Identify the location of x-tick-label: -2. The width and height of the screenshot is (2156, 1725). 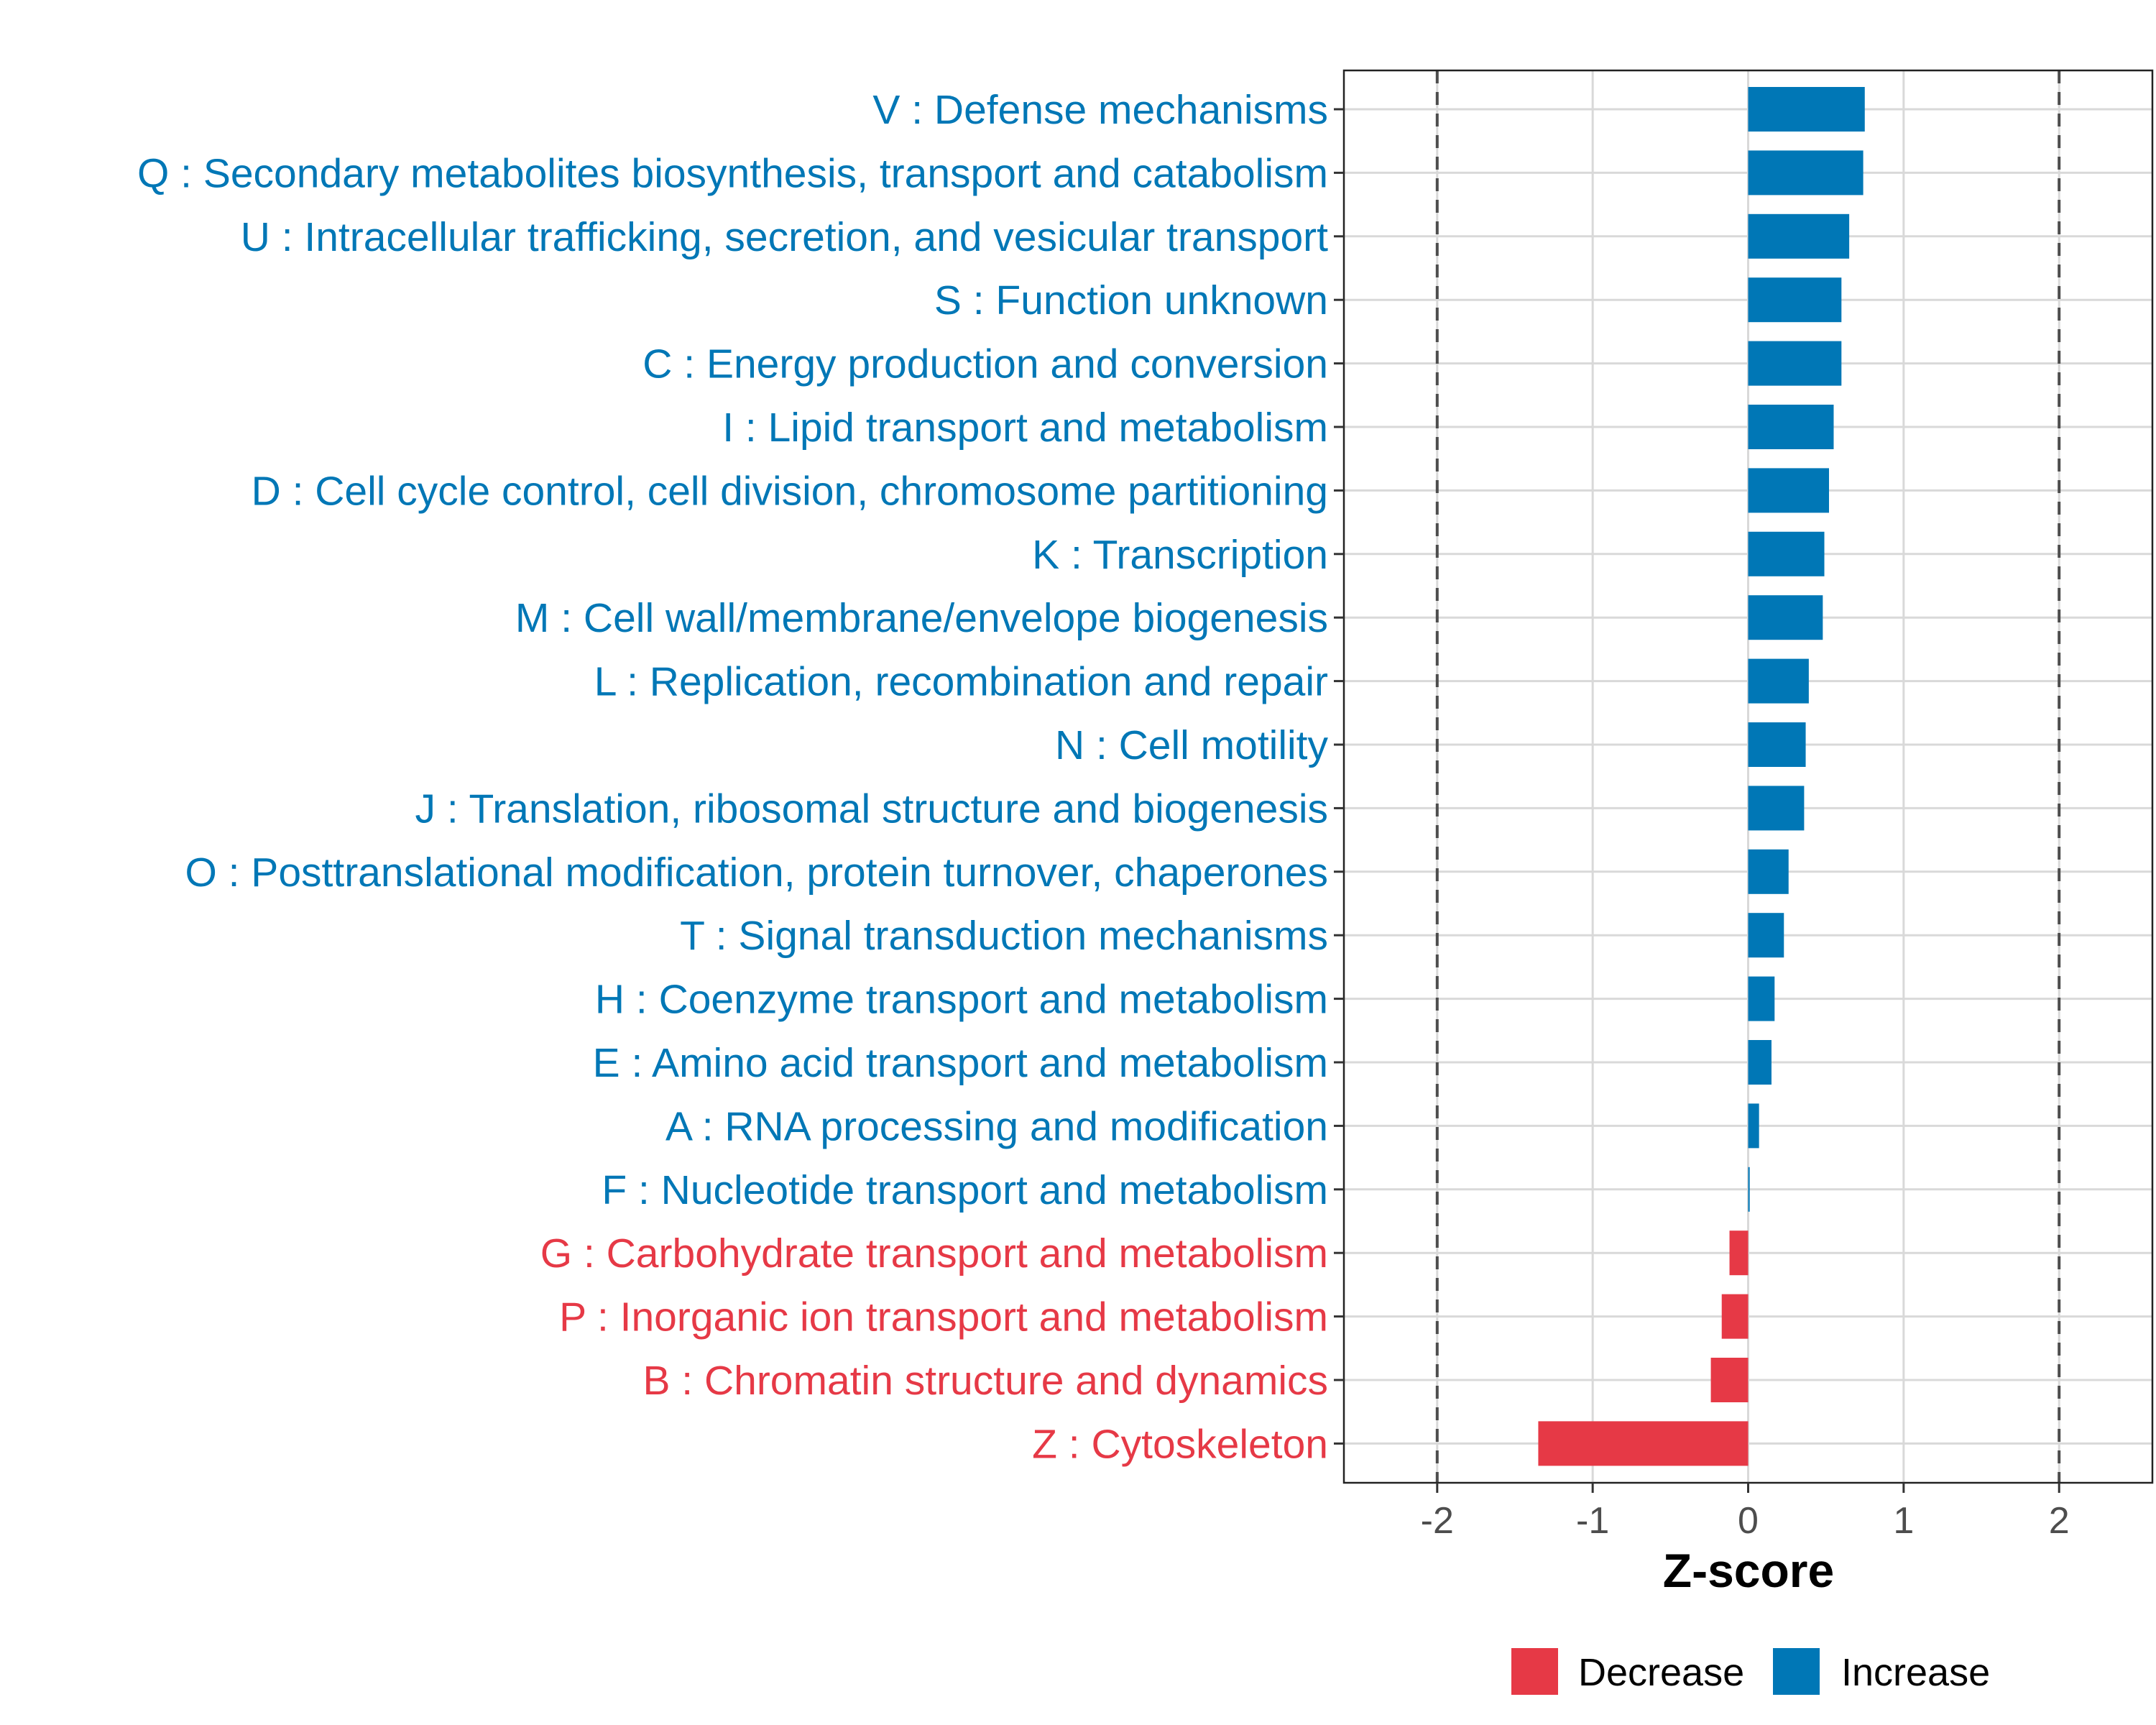
(1437, 1521).